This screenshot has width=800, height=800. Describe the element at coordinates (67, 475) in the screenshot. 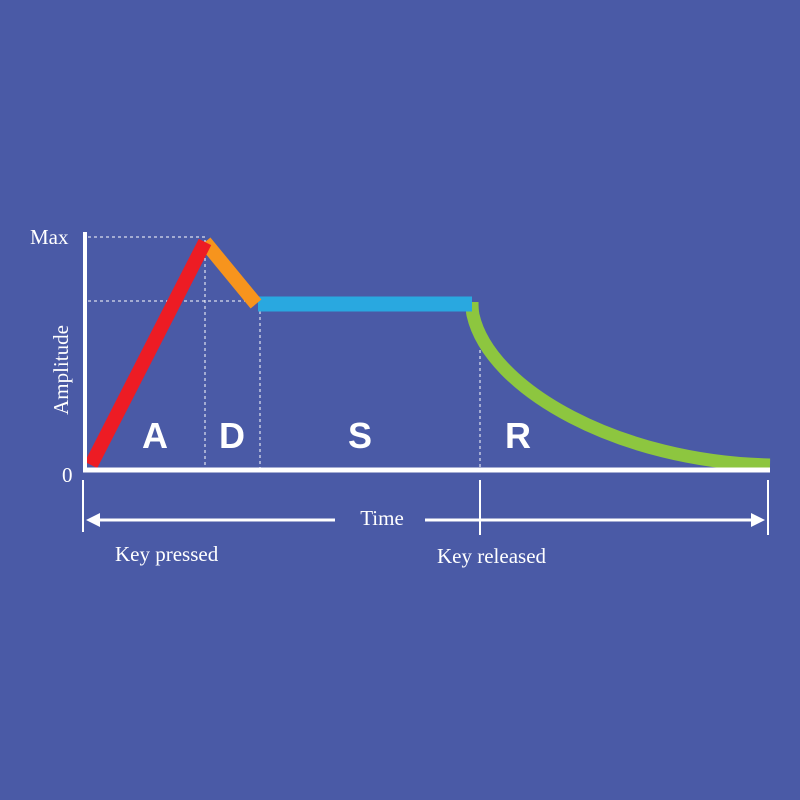

I see `y-zero-label: 0` at that location.